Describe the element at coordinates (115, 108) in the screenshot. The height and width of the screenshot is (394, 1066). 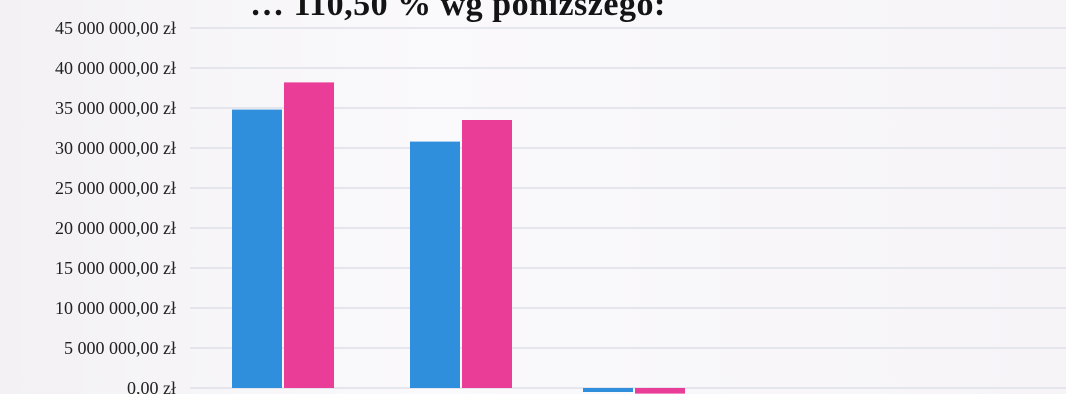
I see `y-tick-label: 35 000 000,00 zł` at that location.